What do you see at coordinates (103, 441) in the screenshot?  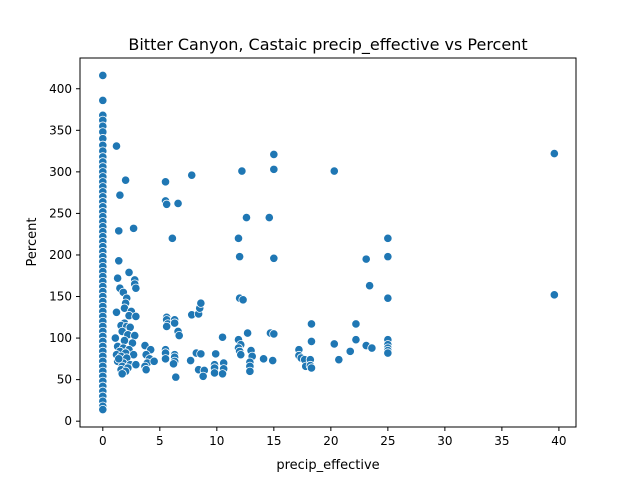 I see `x-tick-label: 0` at bounding box center [103, 441].